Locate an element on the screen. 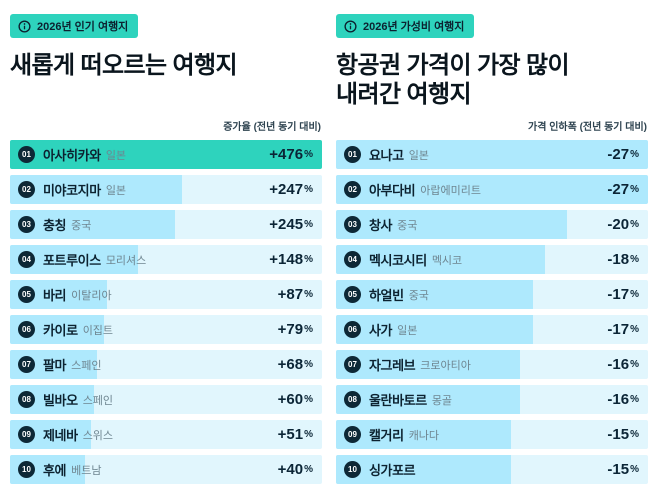  list-item: 09 제네바 스위스 +51% is located at coordinates (166, 434).